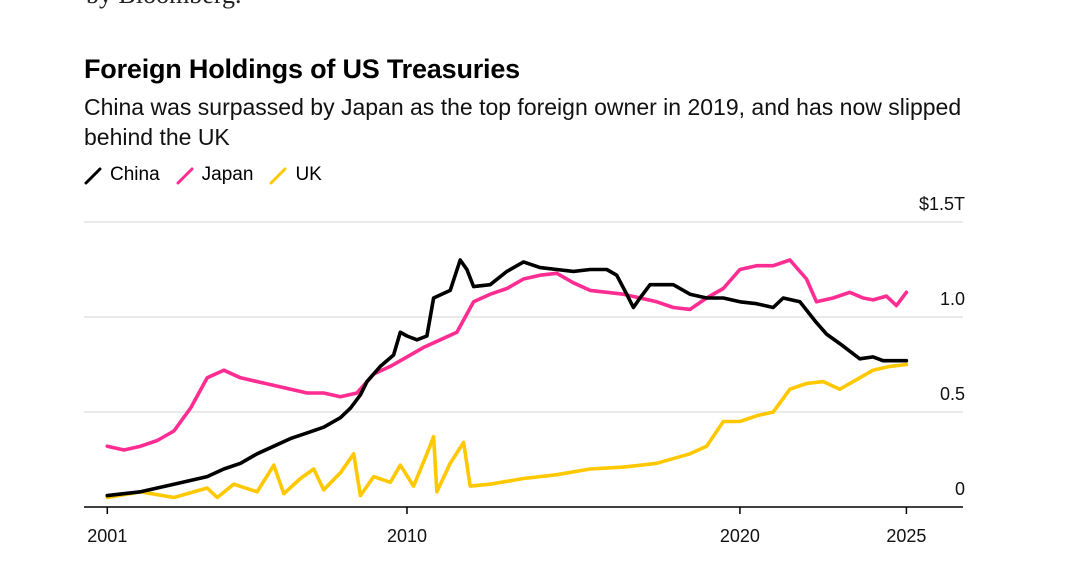  I want to click on legend-line-uk, so click(278, 176).